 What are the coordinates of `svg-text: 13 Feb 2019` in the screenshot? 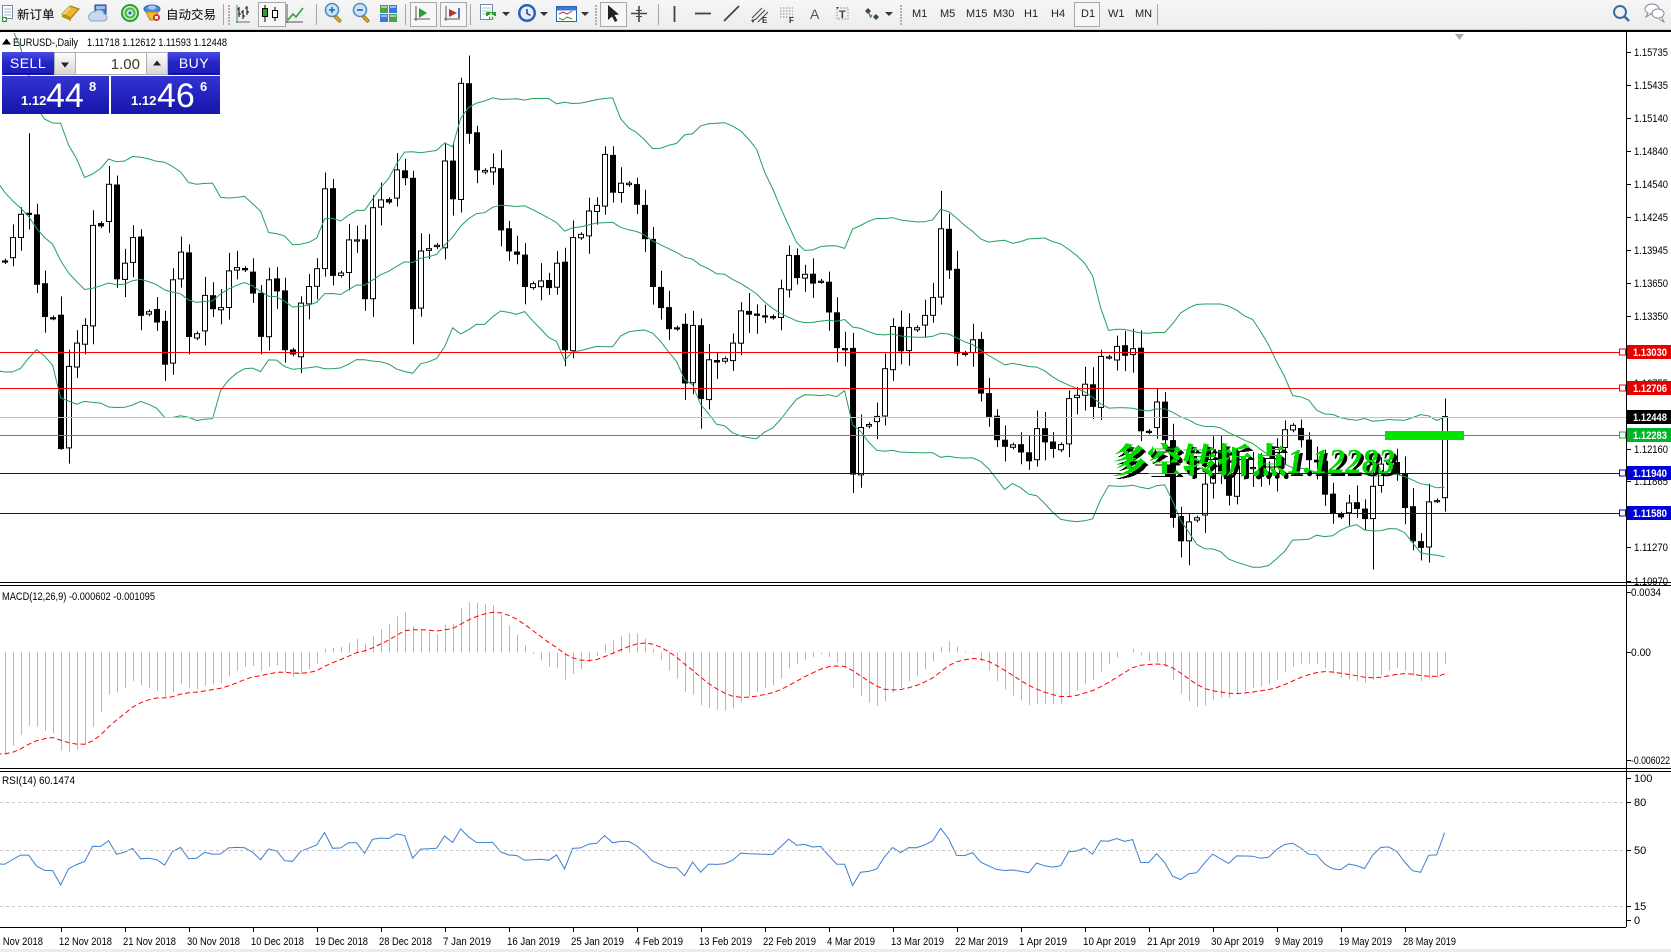 It's located at (725, 942).